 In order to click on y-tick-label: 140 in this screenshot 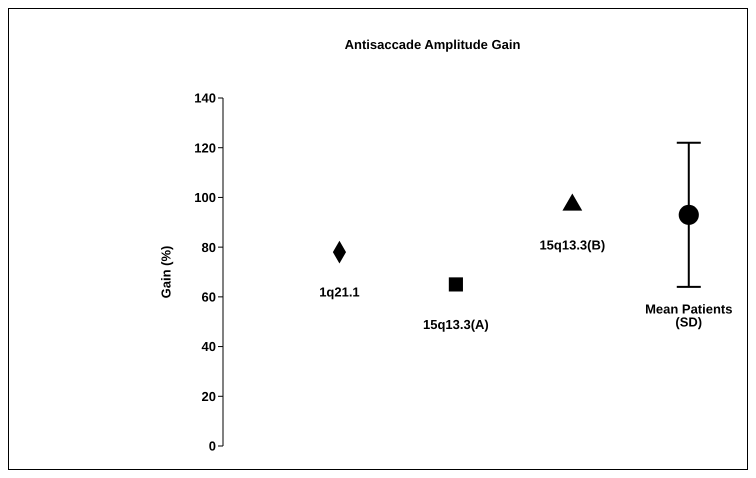, I will do `click(205, 98)`.